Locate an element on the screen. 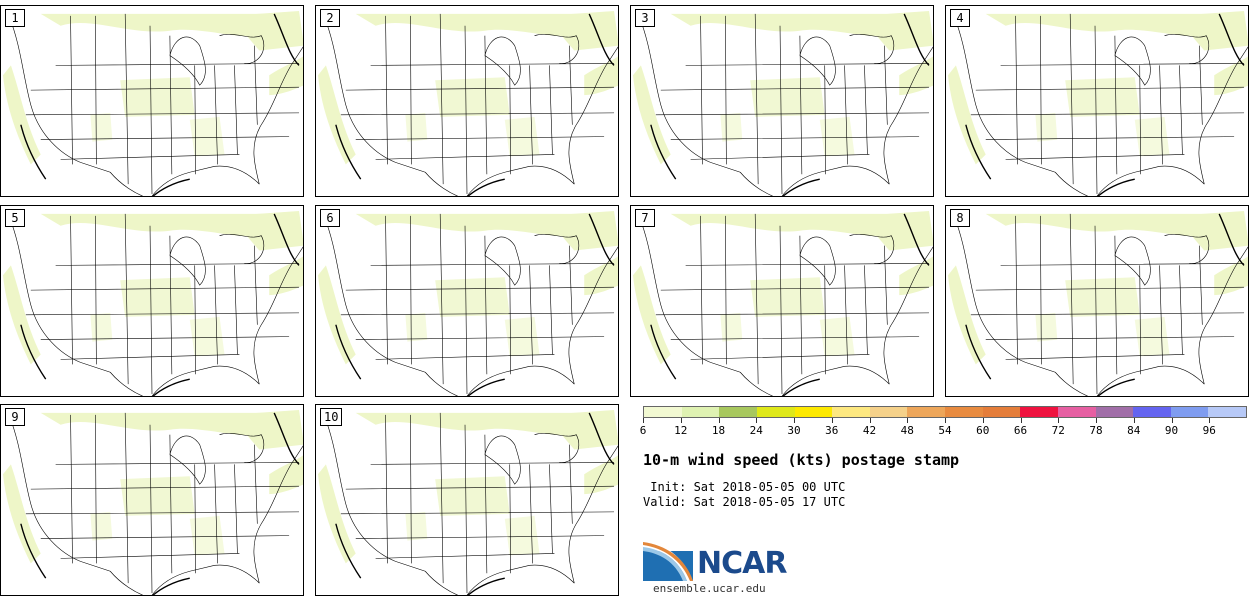 Image resolution: width=1260 pixels, height=597 pixels. member-label: 2 is located at coordinates (330, 18).